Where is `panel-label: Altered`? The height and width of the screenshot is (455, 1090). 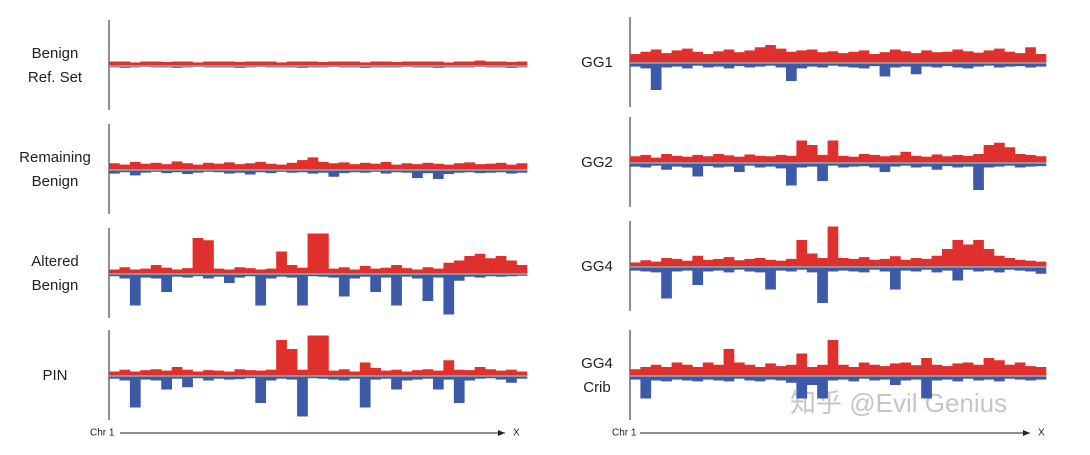
panel-label: Altered is located at coordinates (55, 261).